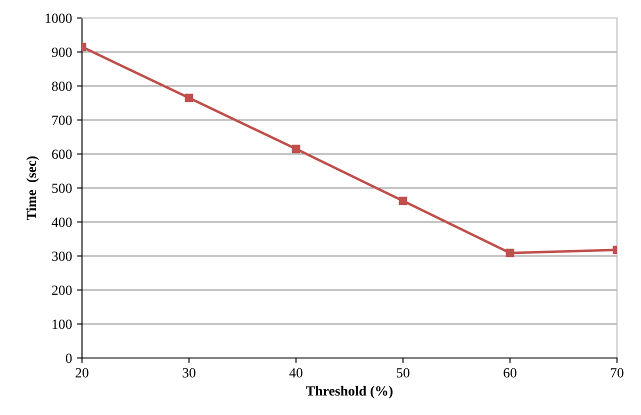 The image size is (641, 415). Describe the element at coordinates (617, 373) in the screenshot. I see `x-tick-label: 70` at that location.